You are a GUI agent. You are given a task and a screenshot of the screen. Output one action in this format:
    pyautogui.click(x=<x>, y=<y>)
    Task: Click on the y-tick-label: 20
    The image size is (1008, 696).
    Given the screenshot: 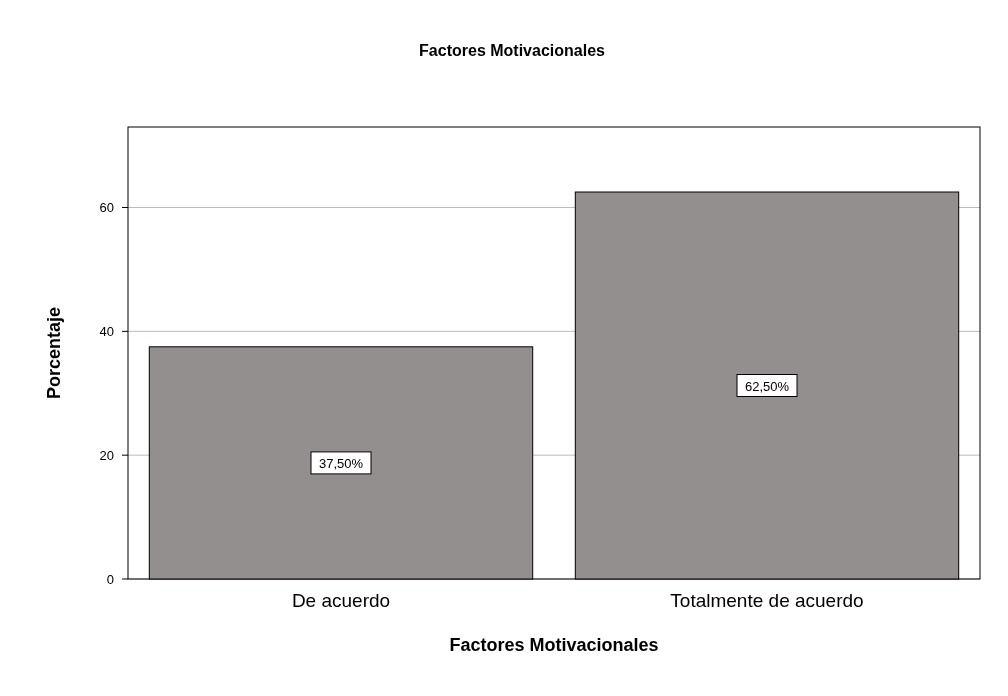 What is the action you would take?
    pyautogui.click(x=106, y=456)
    